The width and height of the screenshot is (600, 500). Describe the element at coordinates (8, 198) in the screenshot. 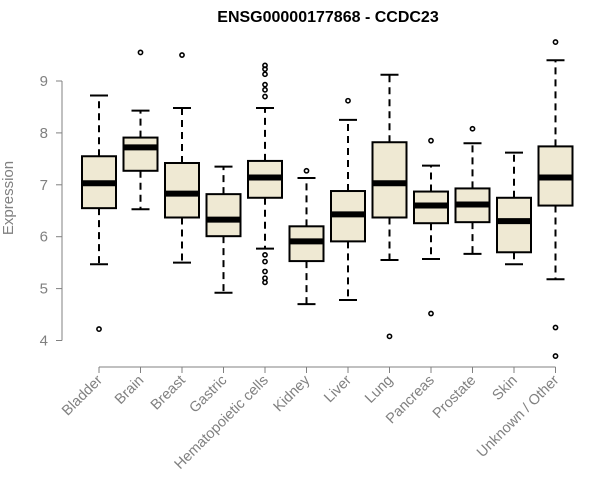

I see `y-axis-label: Expression` at that location.